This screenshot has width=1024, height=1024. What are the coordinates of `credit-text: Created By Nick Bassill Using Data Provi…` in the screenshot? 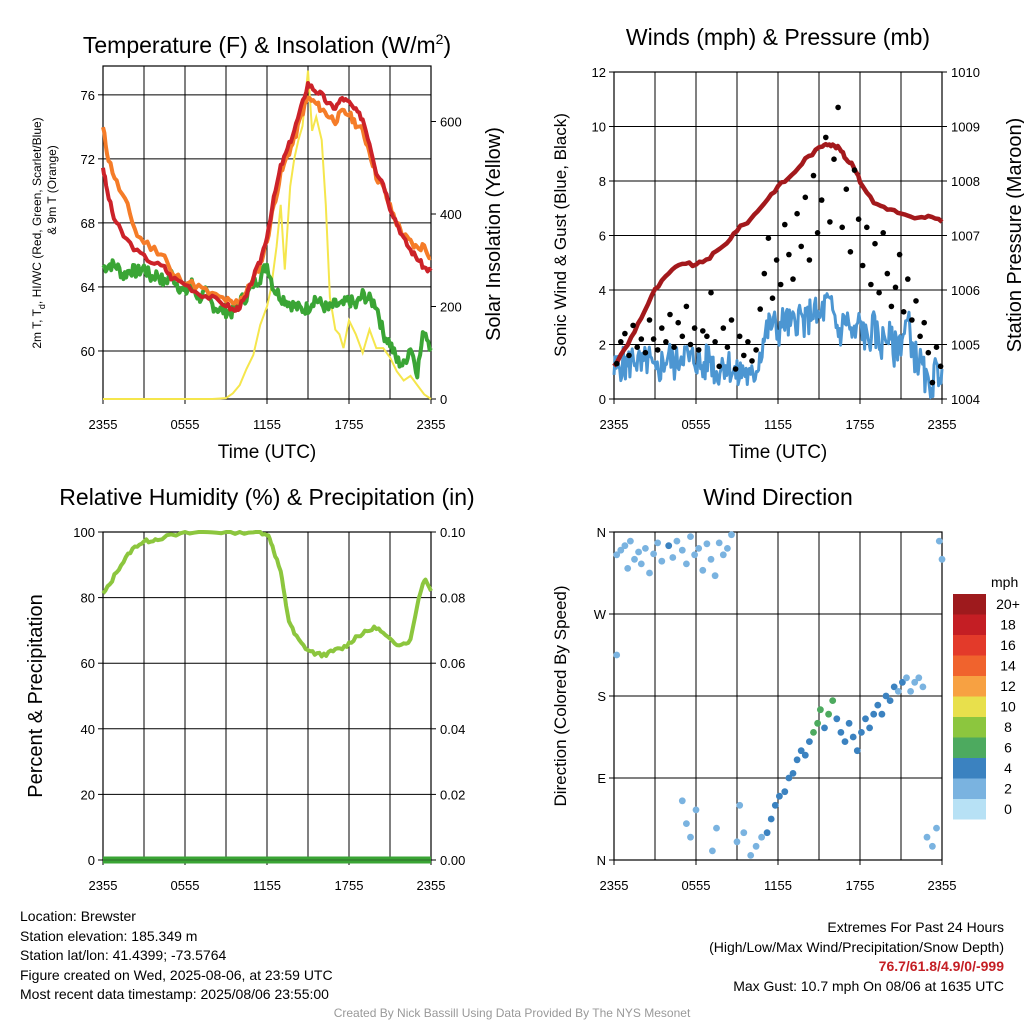 It's located at (512, 1013).